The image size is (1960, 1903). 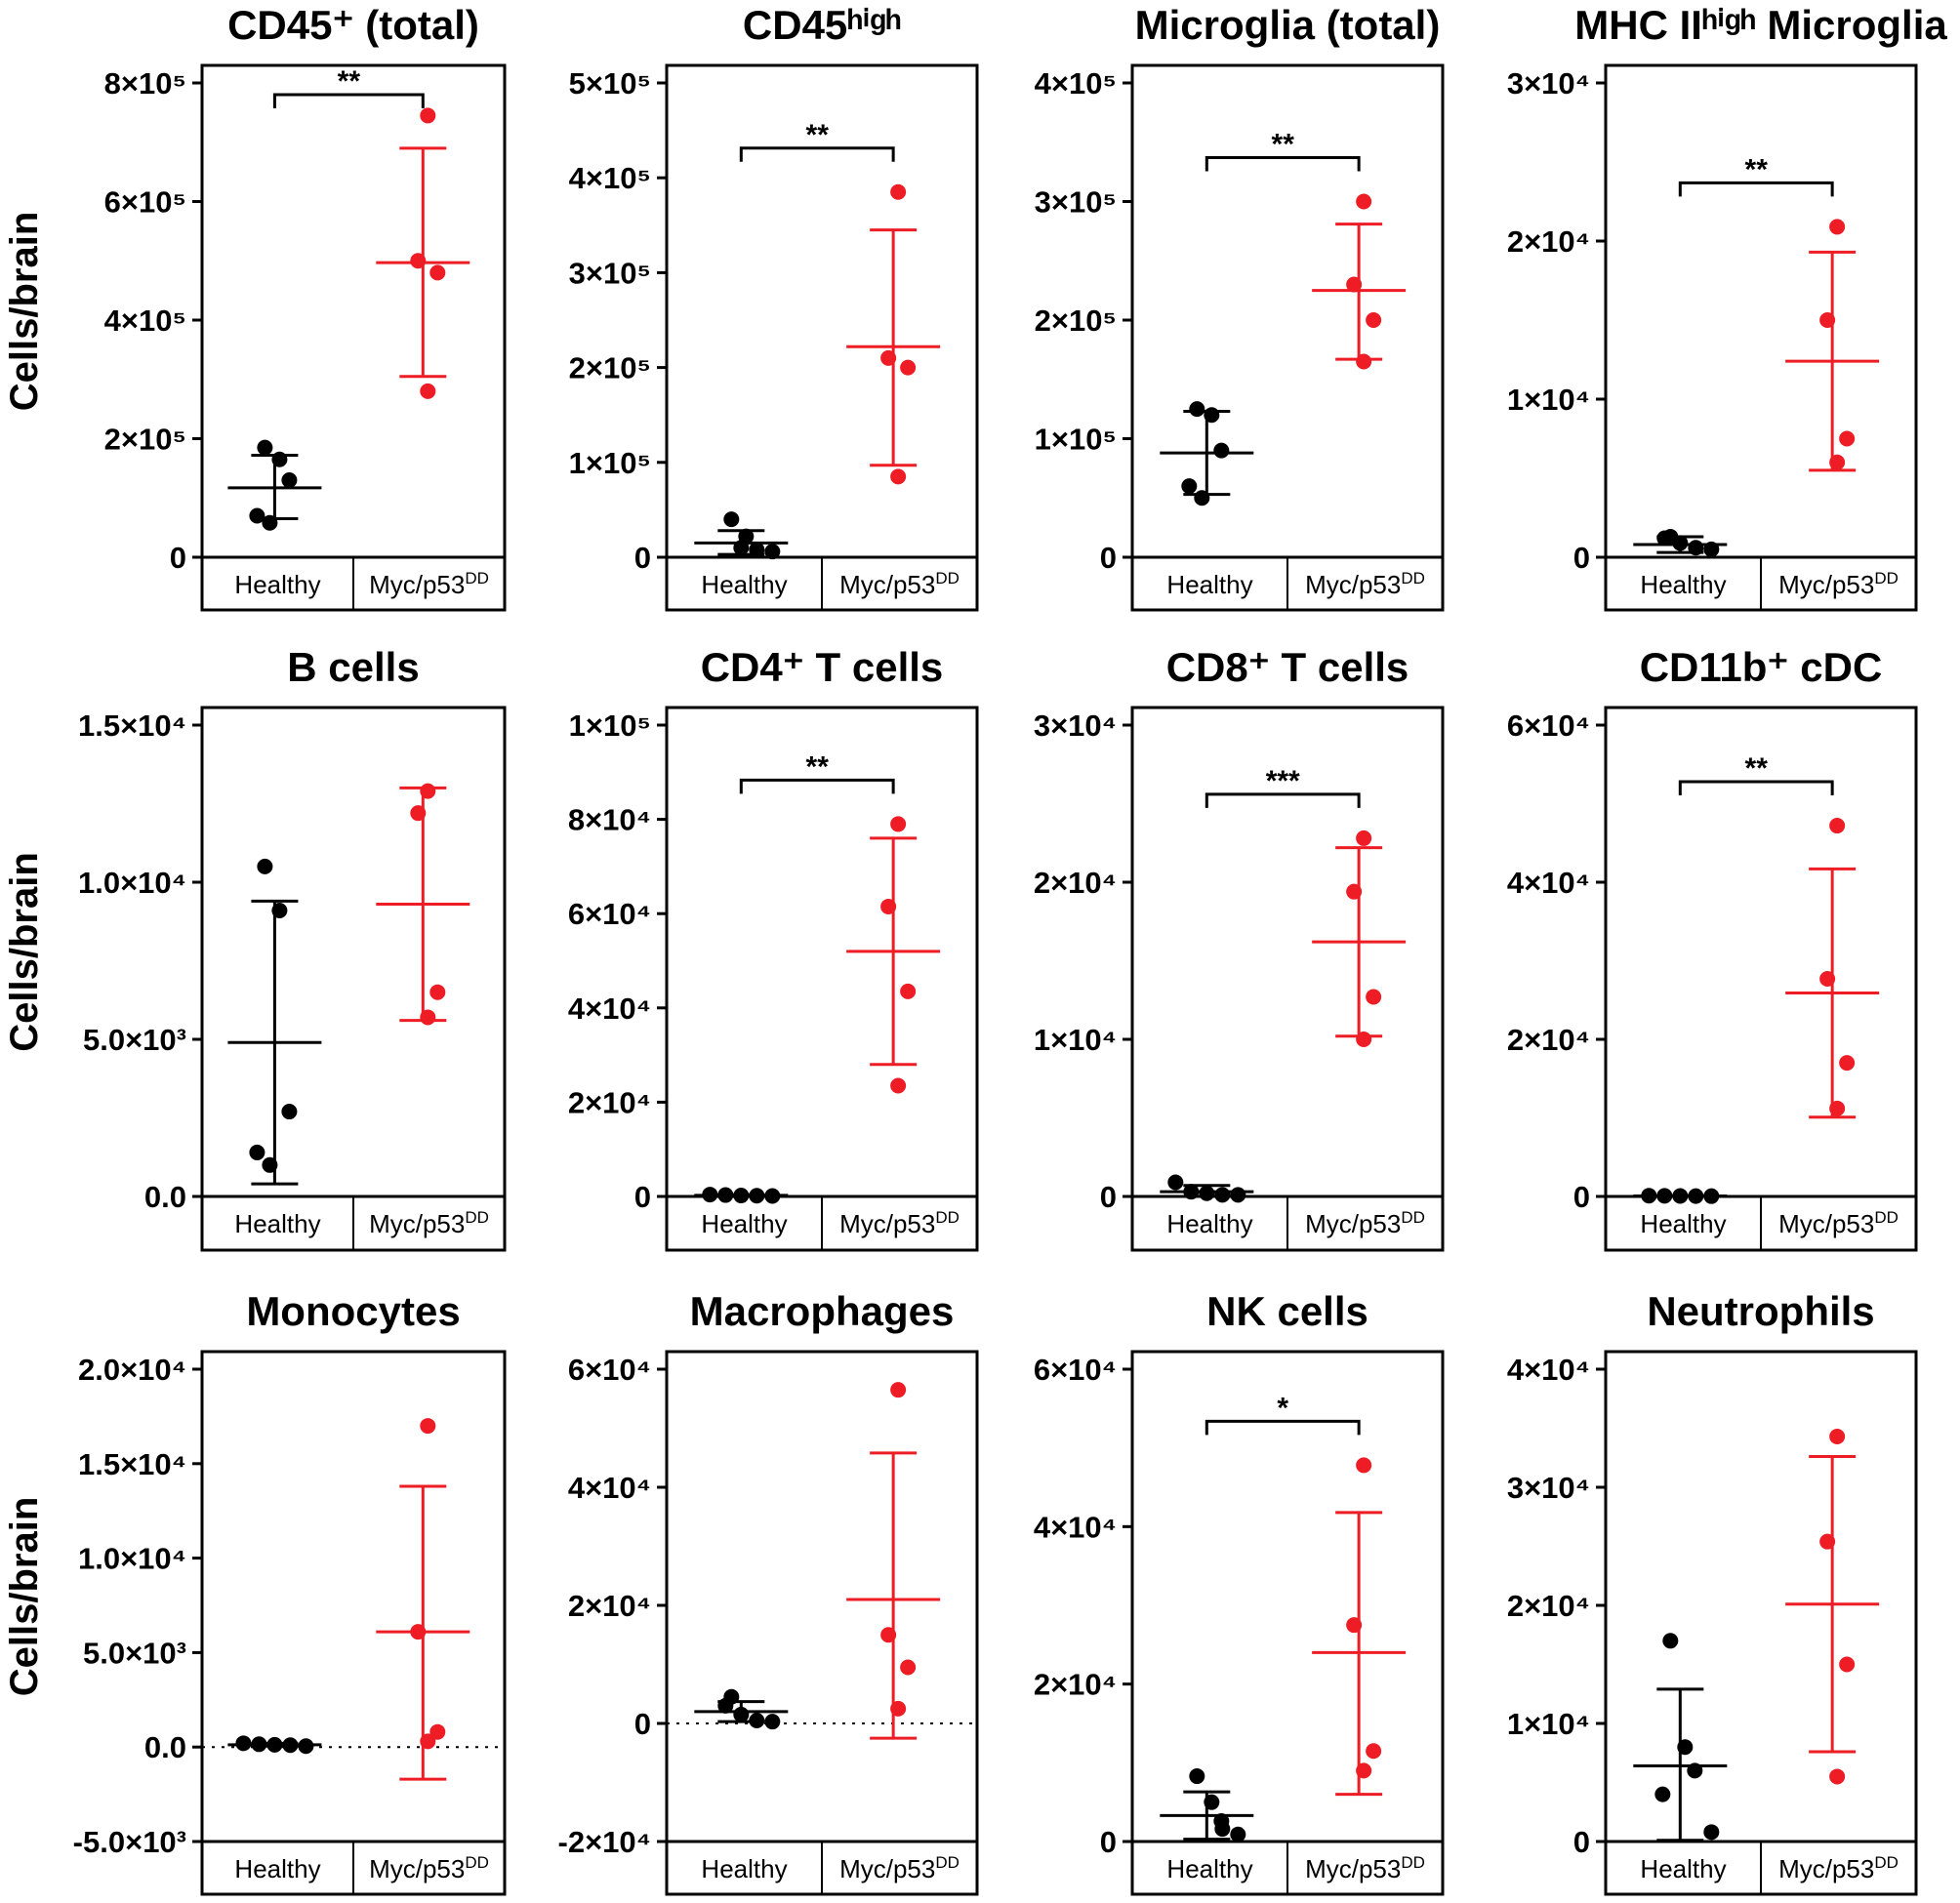 What do you see at coordinates (822, 25) in the screenshot?
I see `panel-title: CD45ʰⁱᵍʰ` at bounding box center [822, 25].